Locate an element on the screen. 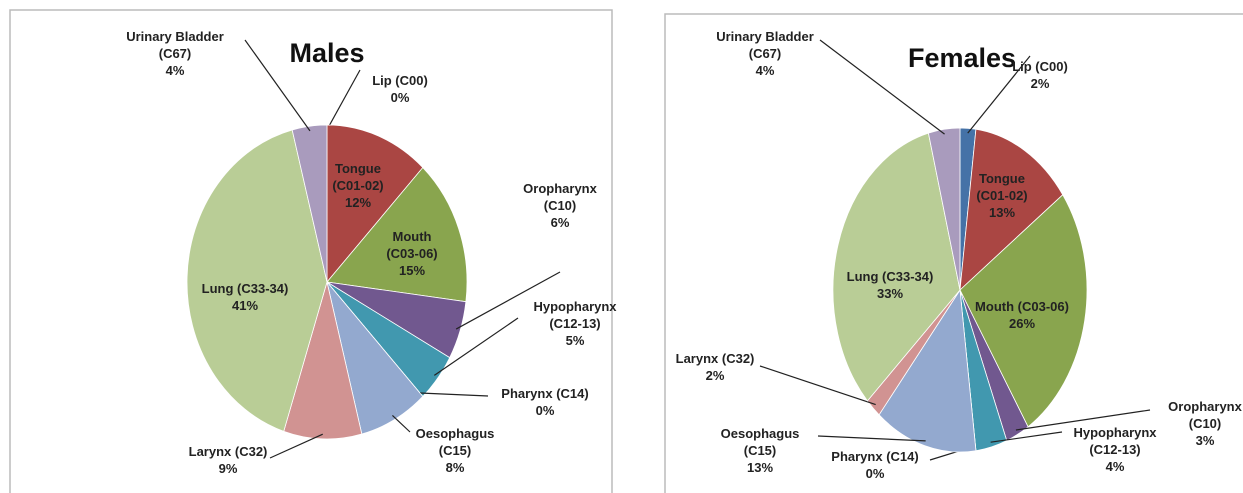 This screenshot has width=1243, height=493. data-label: Larynx (C32) 9% is located at coordinates (228, 460).